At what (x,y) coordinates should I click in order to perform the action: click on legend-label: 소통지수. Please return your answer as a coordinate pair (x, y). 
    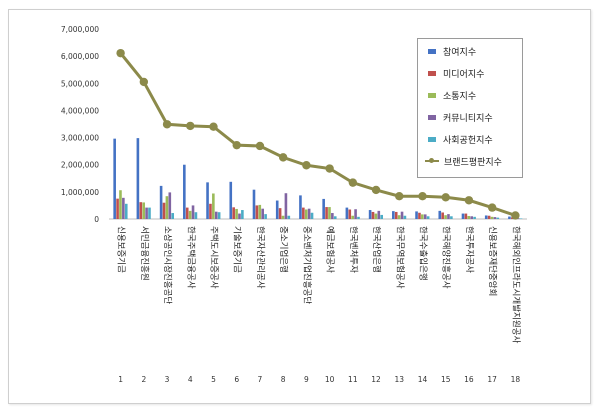
    Looking at the image, I should click on (460, 96).